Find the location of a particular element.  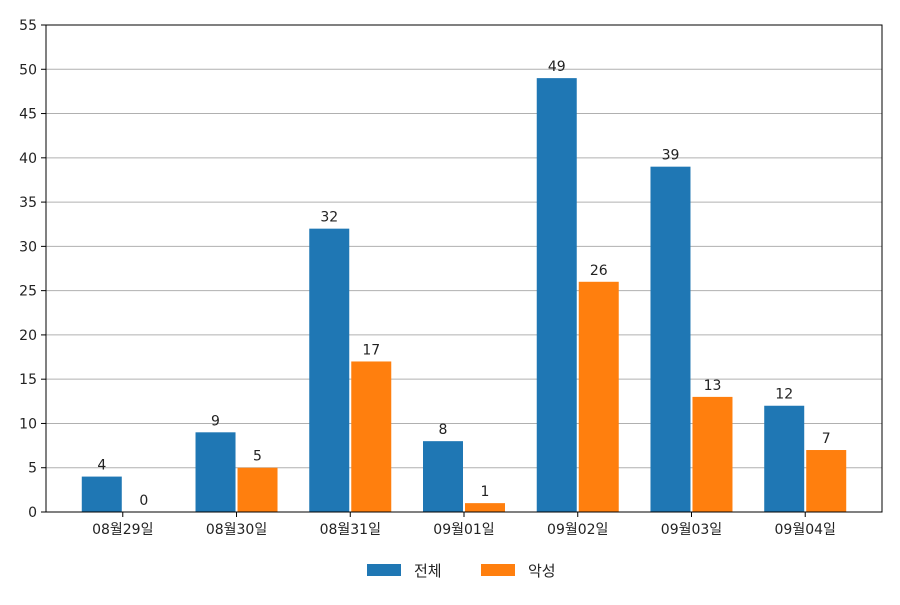

legend: 전체 악성 is located at coordinates (461, 571).